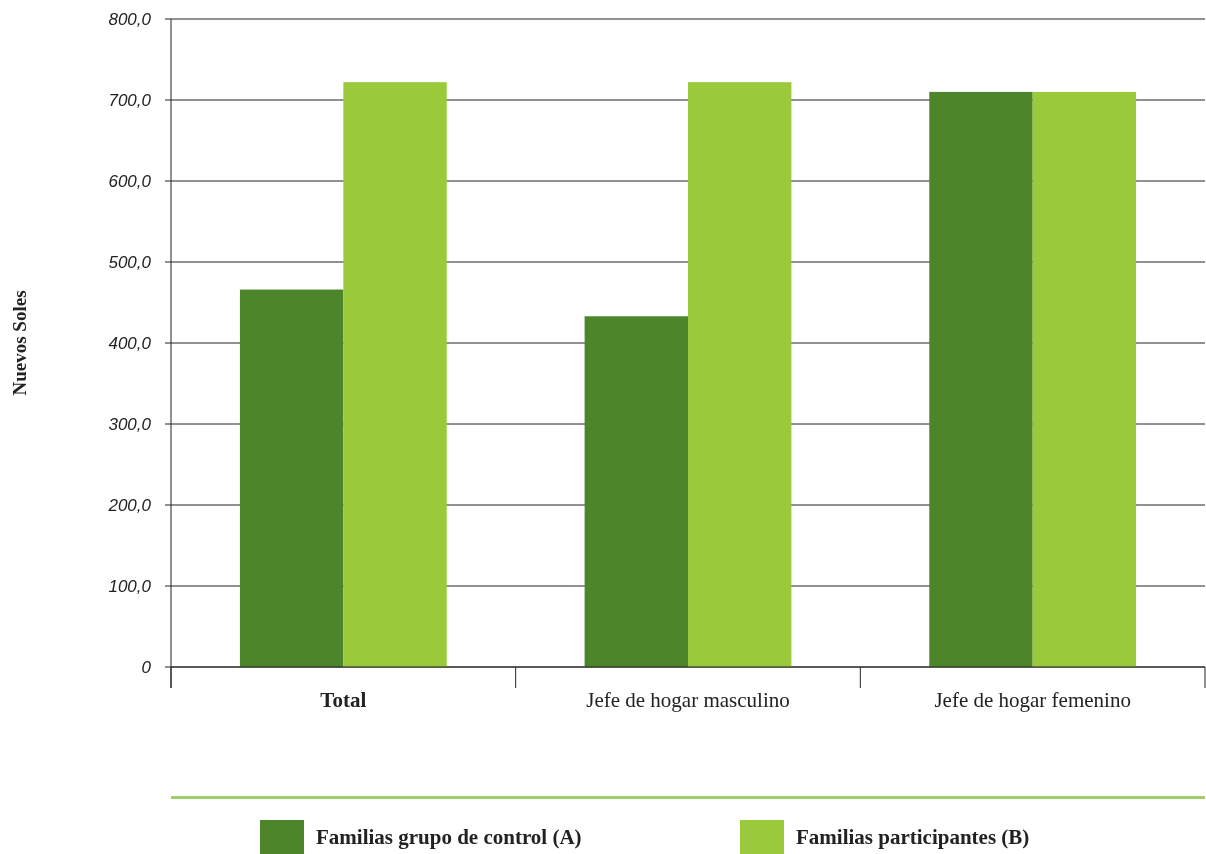  Describe the element at coordinates (449, 837) in the screenshot. I see `legend-label: Familias grupo de control (A)` at that location.